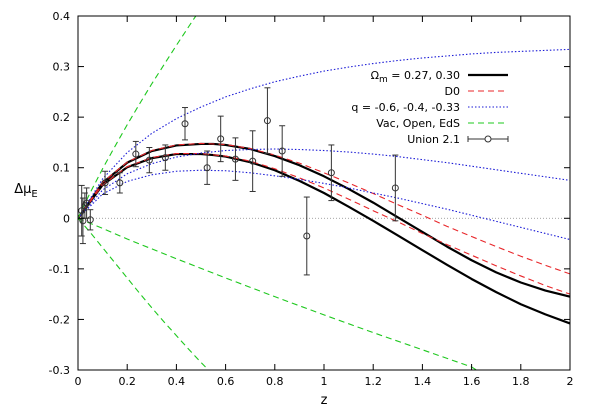 Image resolution: width=589 pixels, height=412 pixels. I want to click on x-tick-label-3: 0.6, so click(226, 381).